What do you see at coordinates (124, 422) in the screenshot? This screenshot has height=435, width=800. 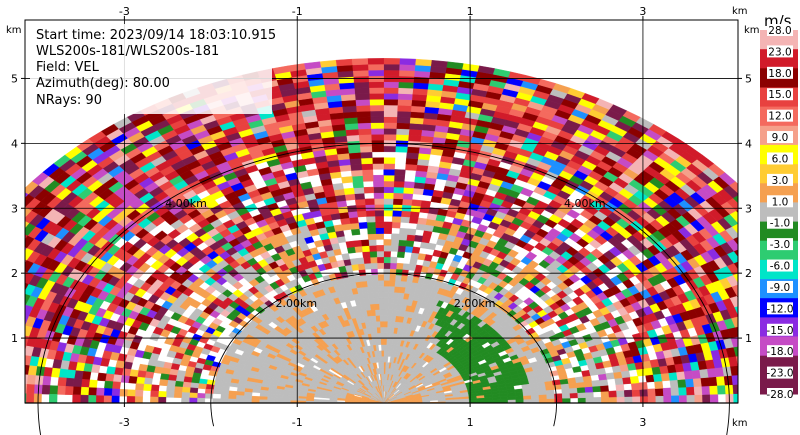 I see `x-tick-label-bottom: -3` at bounding box center [124, 422].